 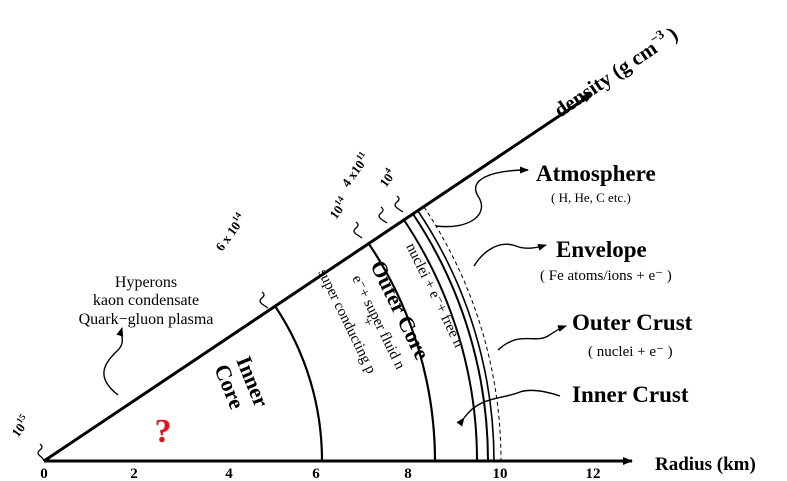 I want to click on inner-crust-callout-arrow, so click(x=508, y=408).